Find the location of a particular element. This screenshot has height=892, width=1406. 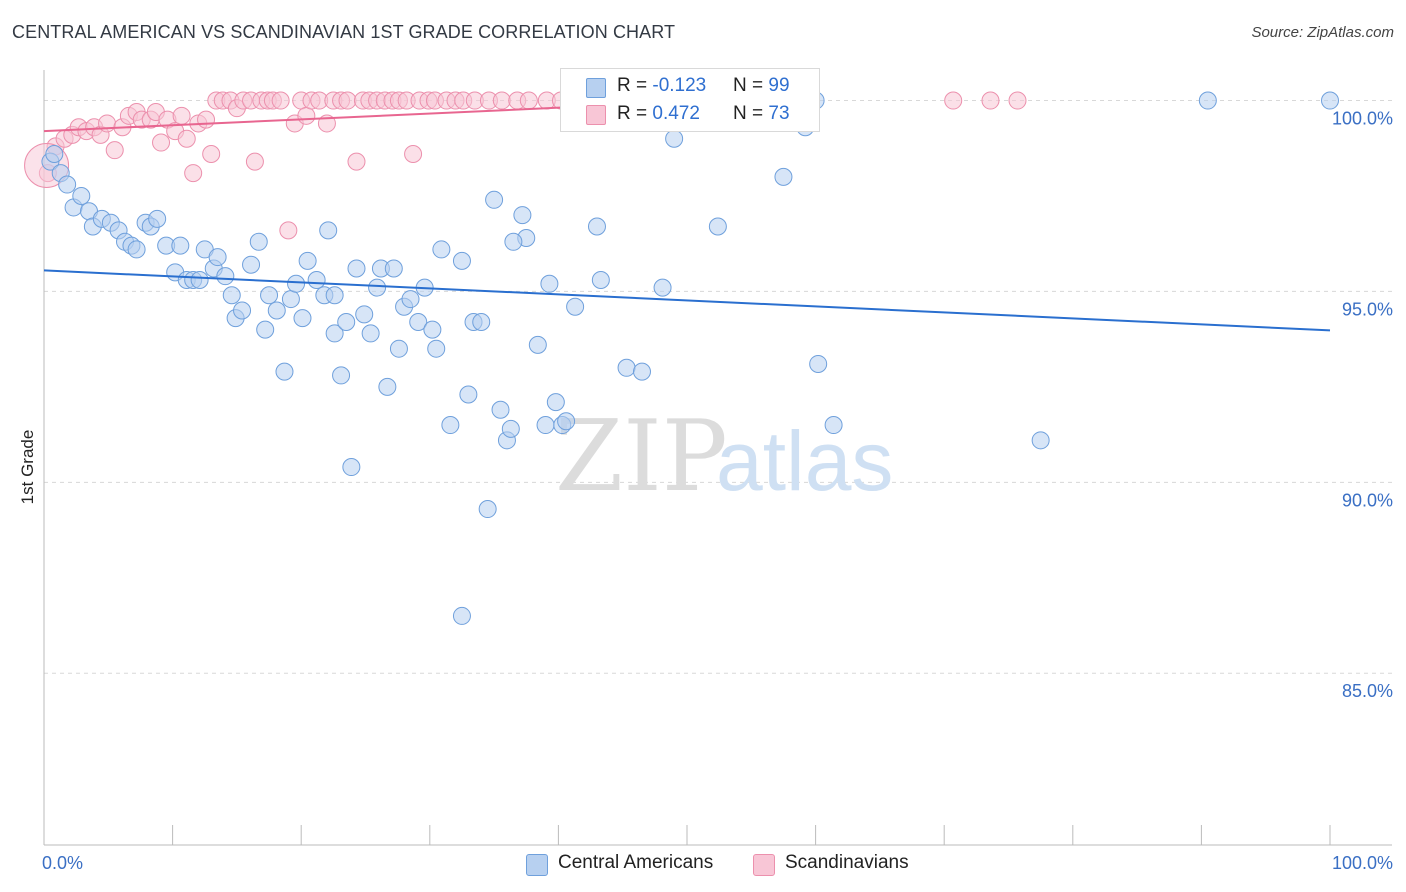

watermark: ZIP atlas is located at coordinates (724, 457).